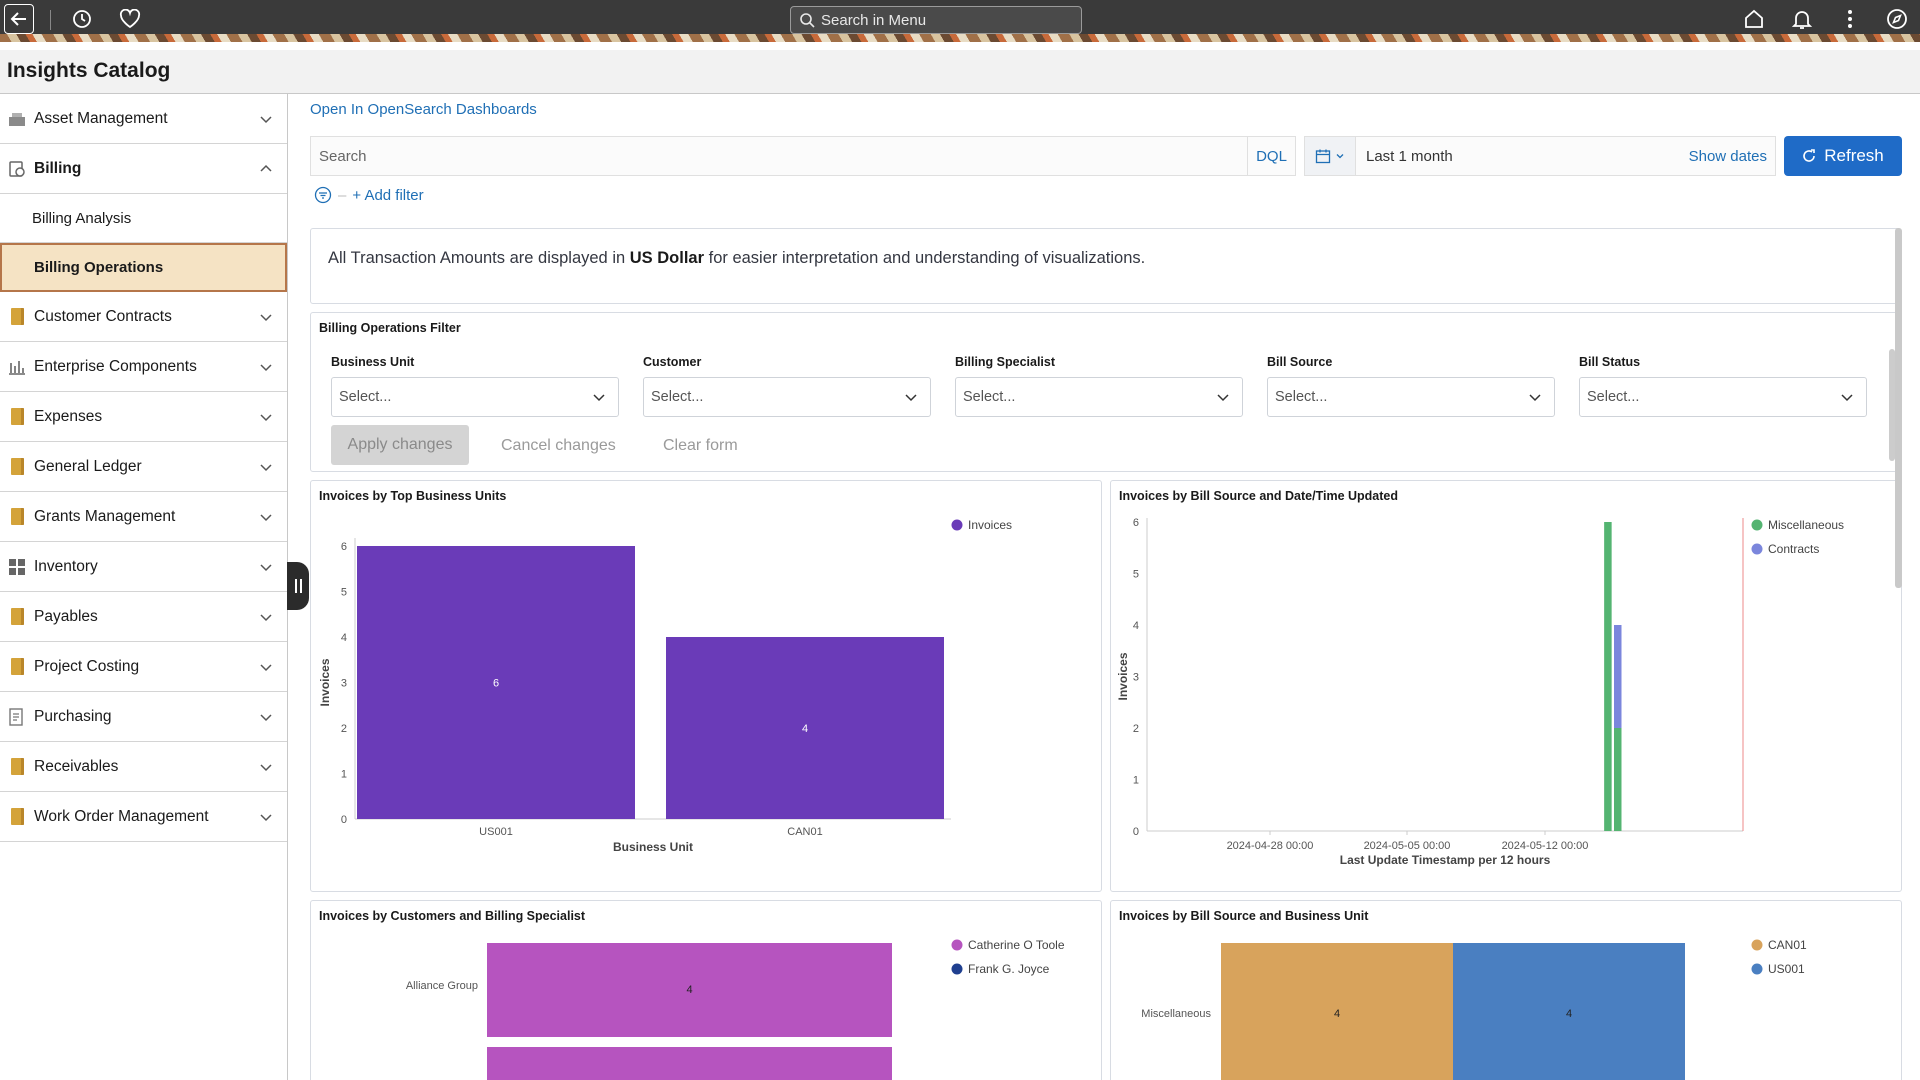  What do you see at coordinates (1407, 846) in the screenshot?
I see `x-tick-label: 2024-05-05 00:00` at bounding box center [1407, 846].